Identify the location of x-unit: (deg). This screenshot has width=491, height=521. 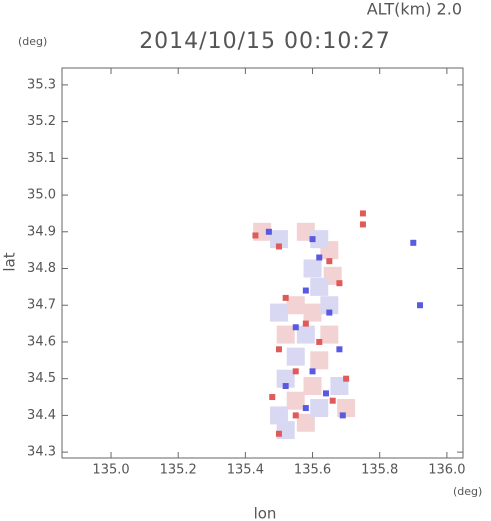
(467, 491).